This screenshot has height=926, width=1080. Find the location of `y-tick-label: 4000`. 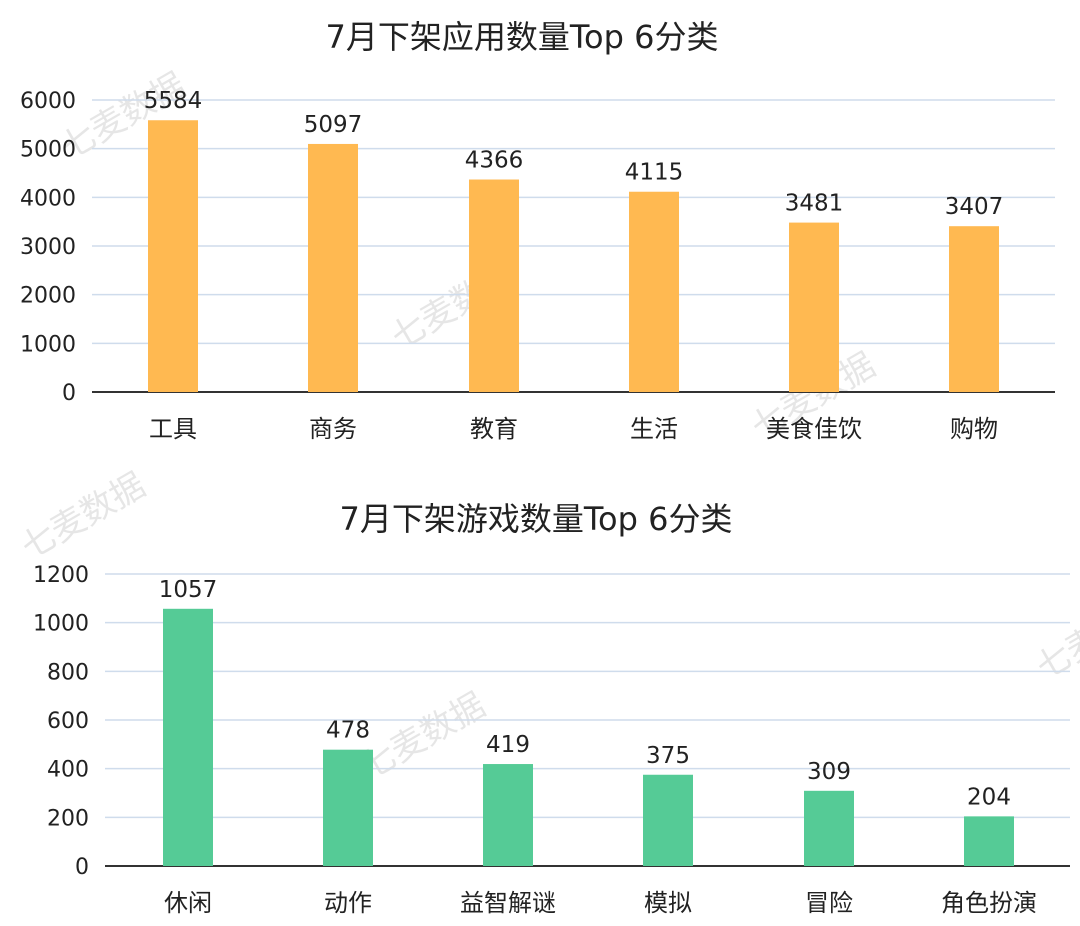

y-tick-label: 4000 is located at coordinates (48, 198).